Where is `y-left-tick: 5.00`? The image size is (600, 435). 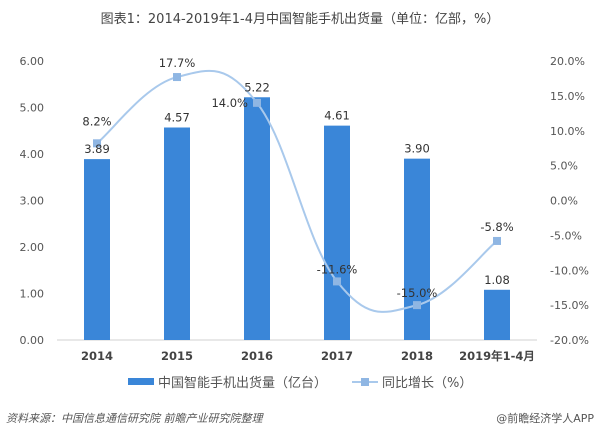
y-left-tick: 5.00 is located at coordinates (32, 108).